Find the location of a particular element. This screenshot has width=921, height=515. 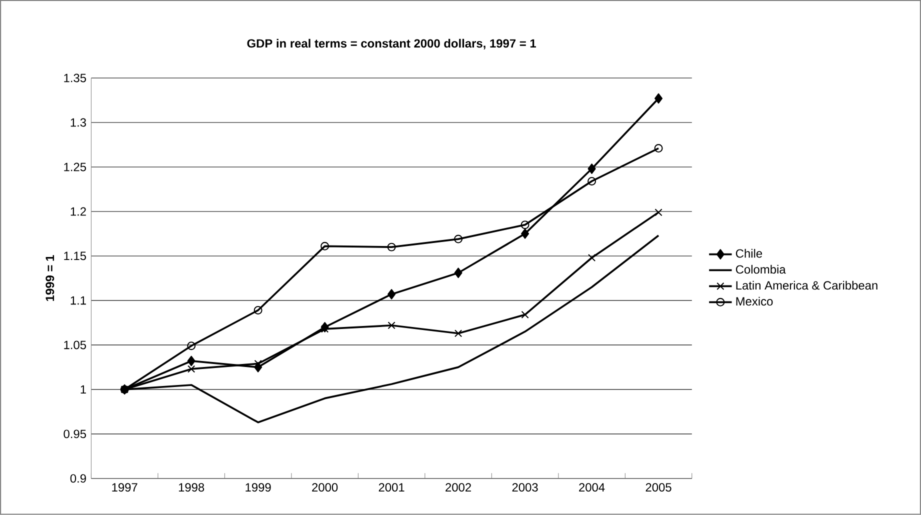

y-tick-label: 1.2 is located at coordinates (78, 211).